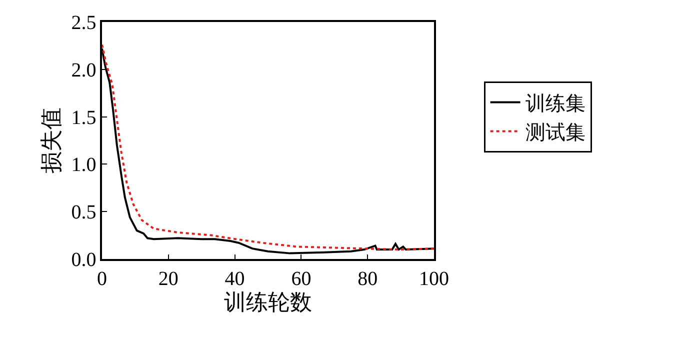 The width and height of the screenshot is (675, 342). Describe the element at coordinates (51, 141) in the screenshot. I see `y-axis-title: 损失值` at that location.